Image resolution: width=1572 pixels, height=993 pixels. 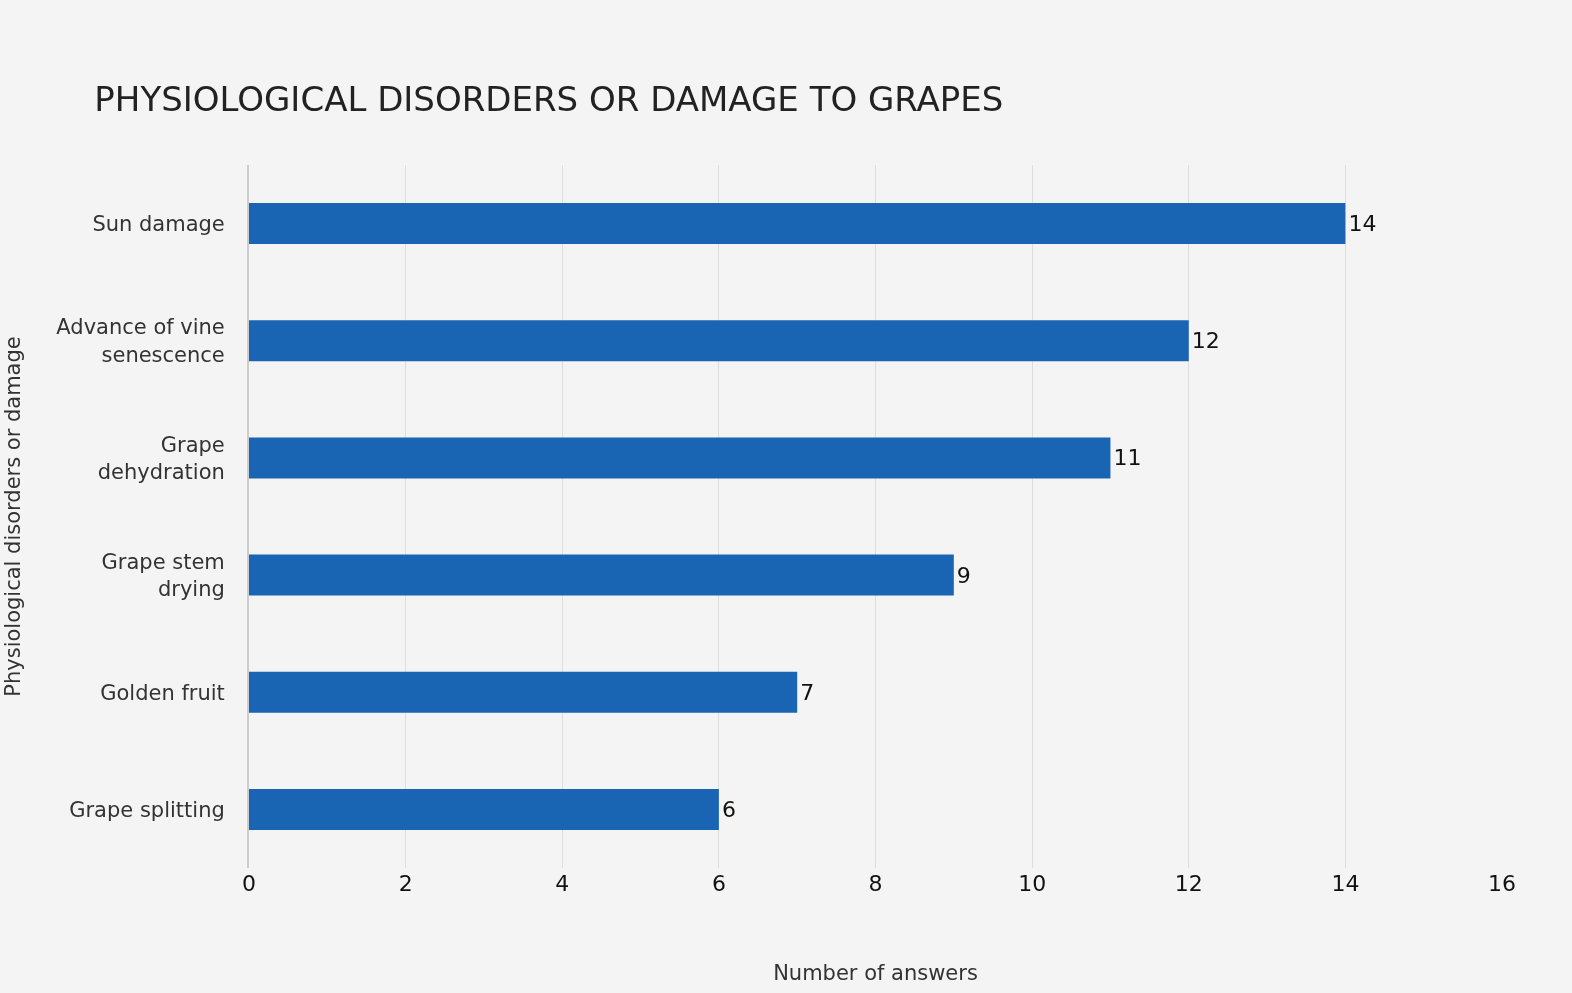 What do you see at coordinates (807, 692) in the screenshot?
I see `data-label: 7` at bounding box center [807, 692].